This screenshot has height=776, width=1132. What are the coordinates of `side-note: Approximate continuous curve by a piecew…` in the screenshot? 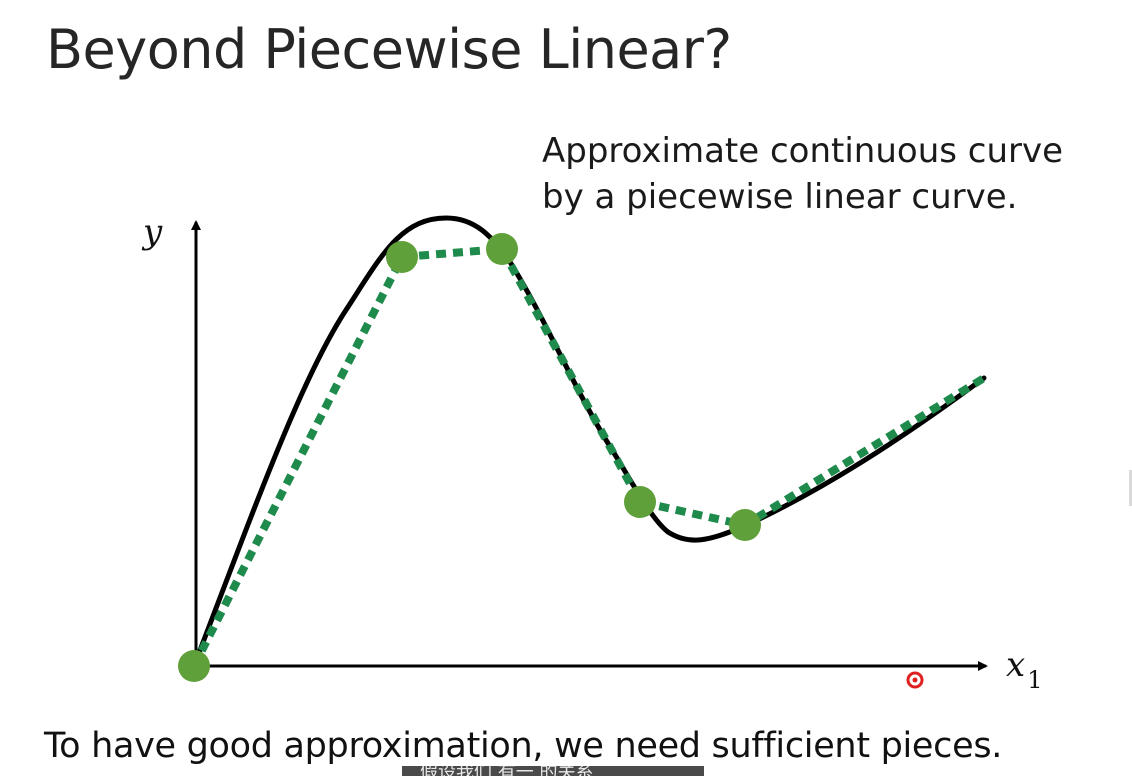 It's located at (802, 174).